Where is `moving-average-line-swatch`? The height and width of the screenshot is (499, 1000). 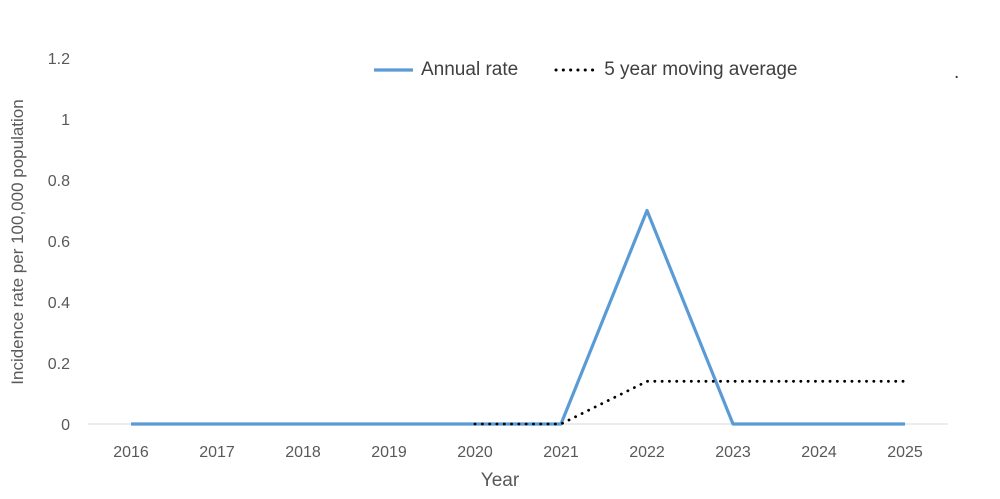 moving-average-line-swatch is located at coordinates (575, 70).